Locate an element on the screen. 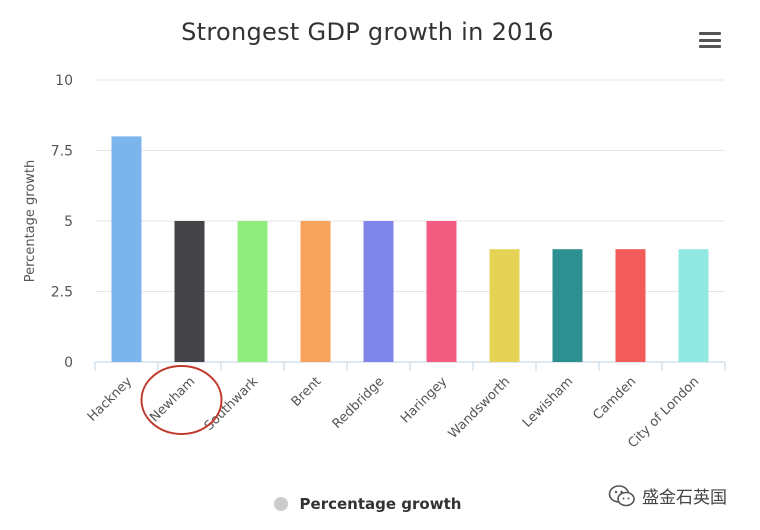  bar-city-of-london is located at coordinates (693, 305).